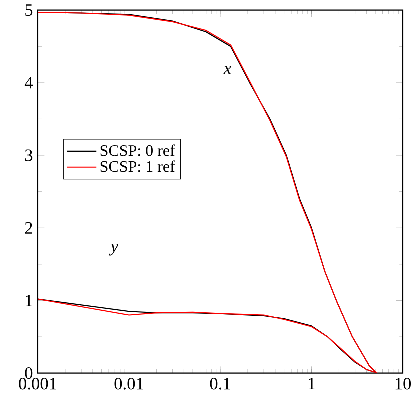 This screenshot has height=400, width=413. What do you see at coordinates (138, 166) in the screenshot?
I see `legend-label: SCSP: 1 ref` at bounding box center [138, 166].